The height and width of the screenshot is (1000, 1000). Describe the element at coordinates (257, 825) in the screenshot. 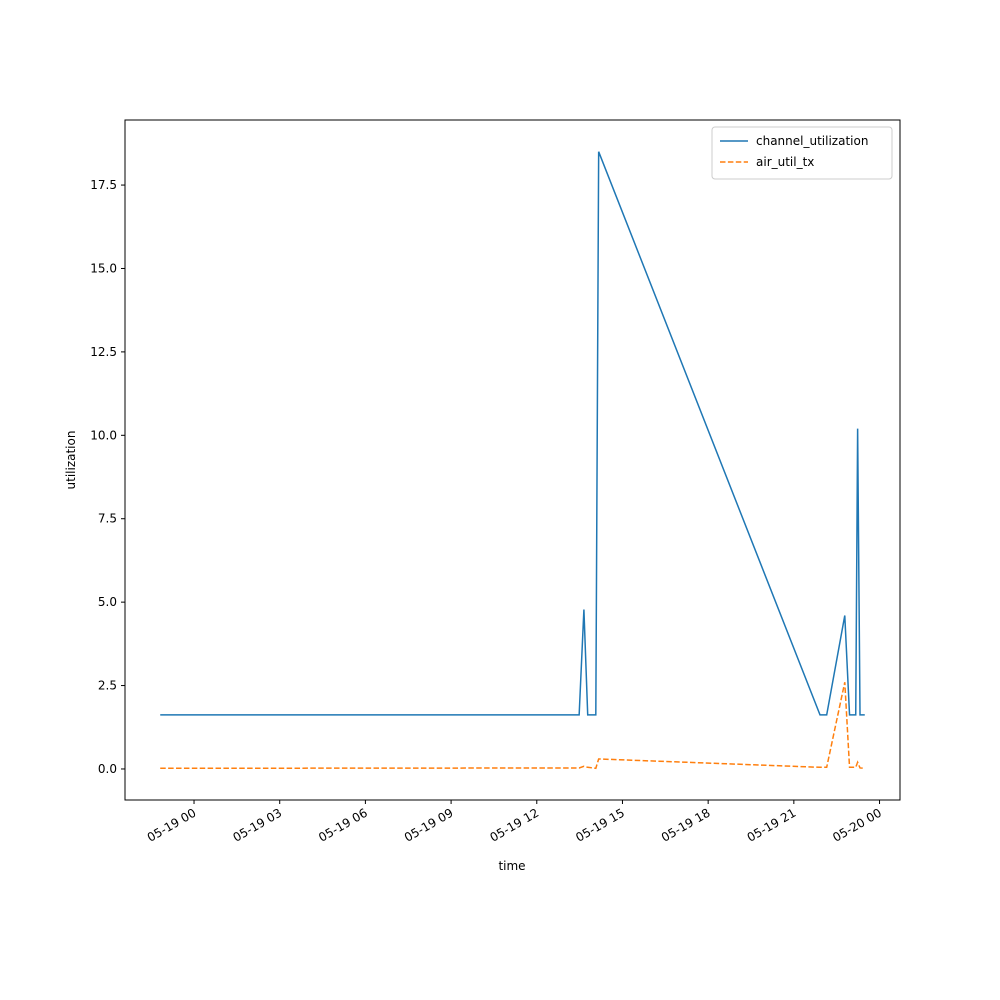

I see `x-tick-label: 05-19 03` at that location.